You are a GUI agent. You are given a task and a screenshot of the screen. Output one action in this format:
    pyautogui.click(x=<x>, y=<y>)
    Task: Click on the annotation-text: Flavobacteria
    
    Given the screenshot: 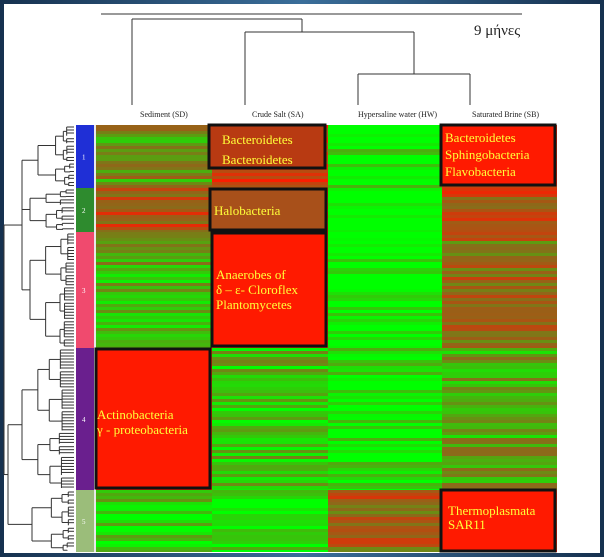 What is the action you would take?
    pyautogui.click(x=480, y=171)
    